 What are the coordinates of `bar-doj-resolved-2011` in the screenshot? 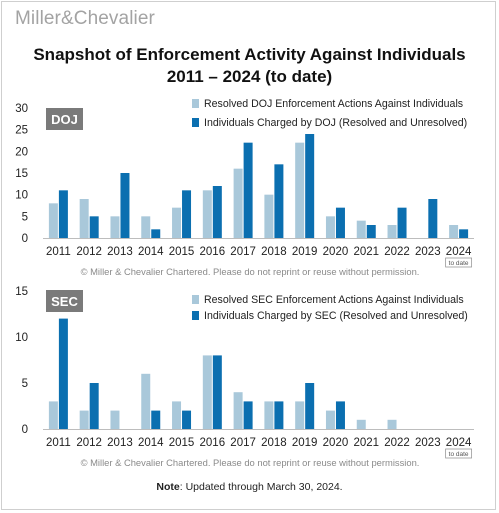 It's located at (53, 220).